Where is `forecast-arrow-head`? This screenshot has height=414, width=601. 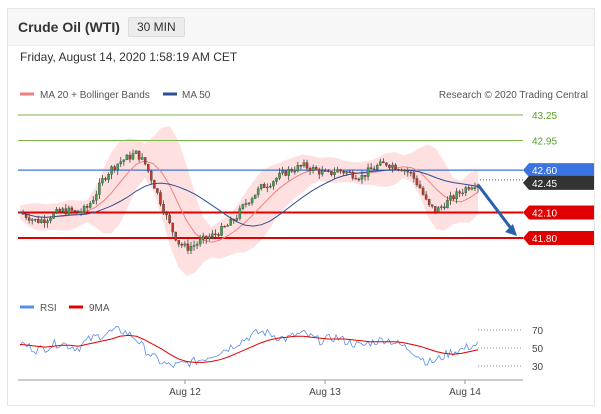 forecast-arrow-head is located at coordinates (511, 230).